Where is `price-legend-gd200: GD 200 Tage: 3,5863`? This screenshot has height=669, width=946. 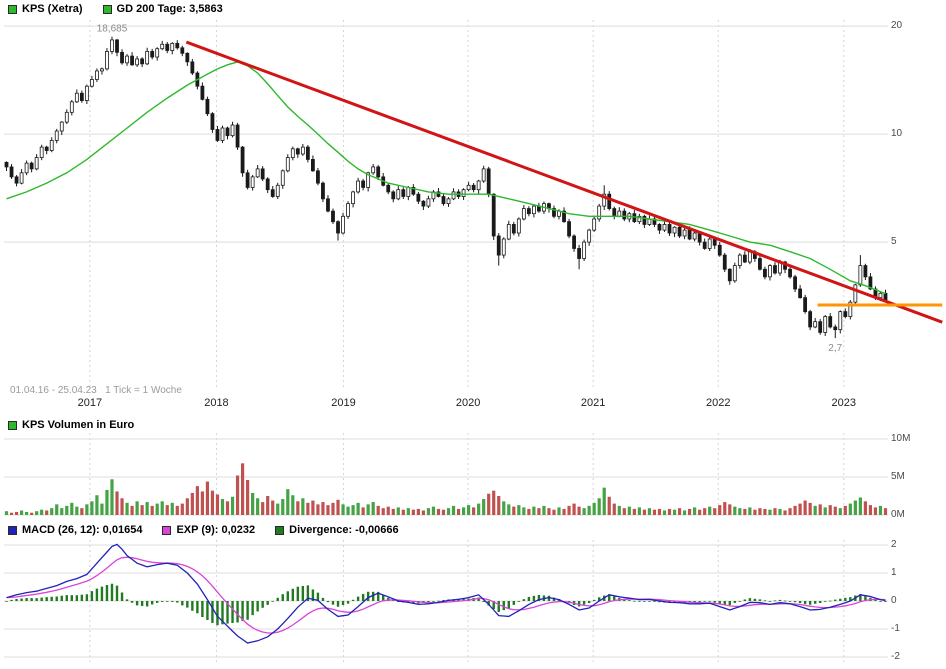
price-legend-gd200: GD 200 Tage: 3,5863 is located at coordinates (162, 9).